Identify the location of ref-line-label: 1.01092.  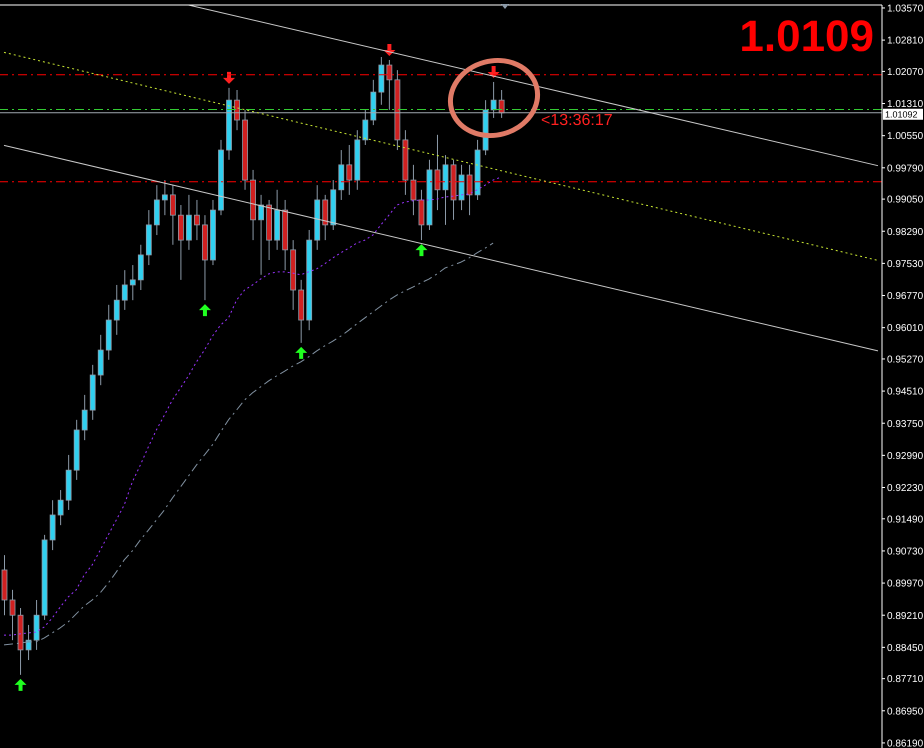
(901, 115).